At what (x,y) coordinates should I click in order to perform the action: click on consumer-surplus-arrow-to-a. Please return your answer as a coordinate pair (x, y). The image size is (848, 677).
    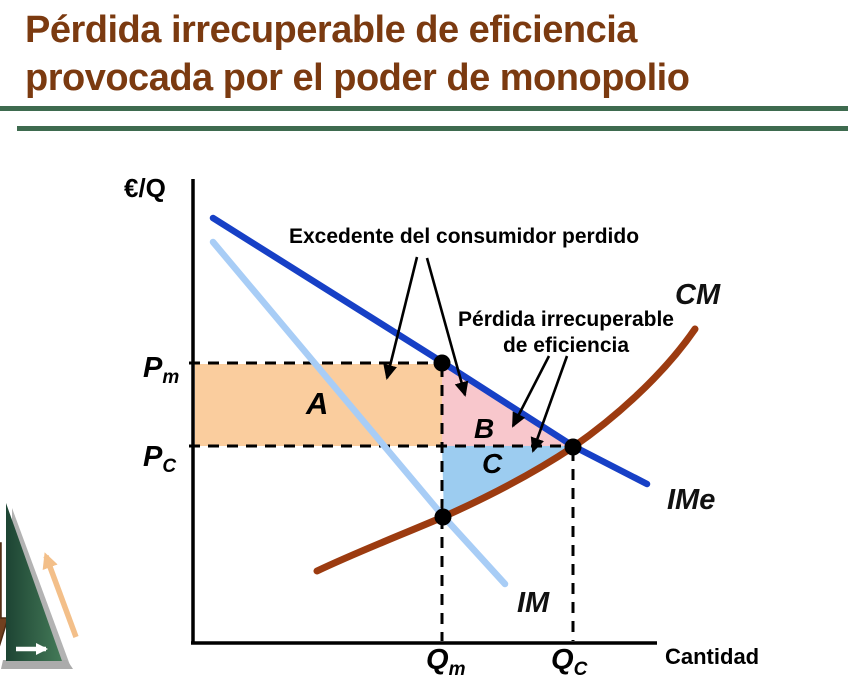
    Looking at the image, I should click on (401, 318).